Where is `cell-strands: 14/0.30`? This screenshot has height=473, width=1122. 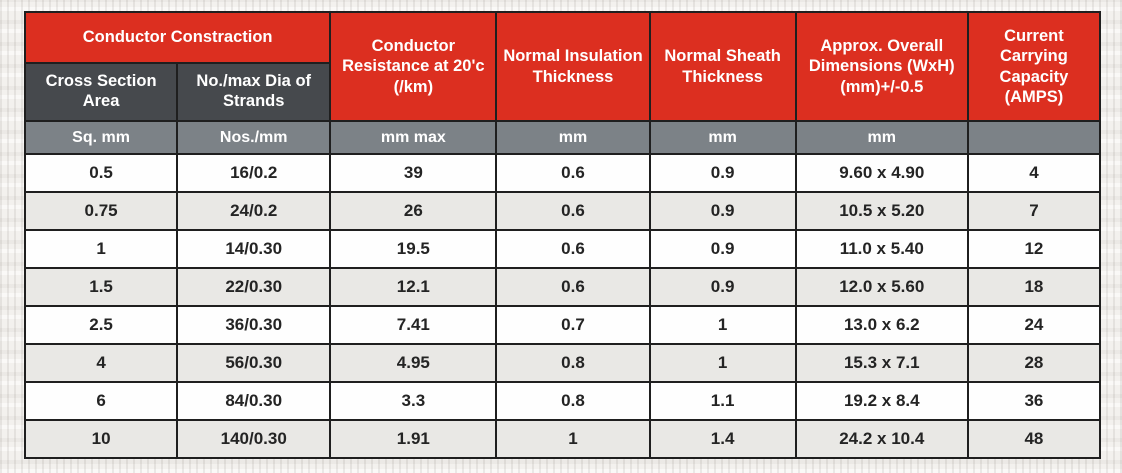 cell-strands: 14/0.30 is located at coordinates (254, 249).